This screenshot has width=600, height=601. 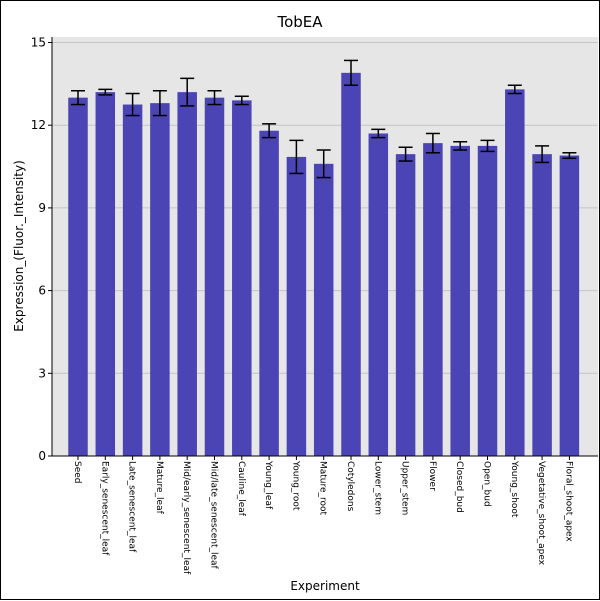 I want to click on y-tick-label-4: 12, so click(x=38, y=125).